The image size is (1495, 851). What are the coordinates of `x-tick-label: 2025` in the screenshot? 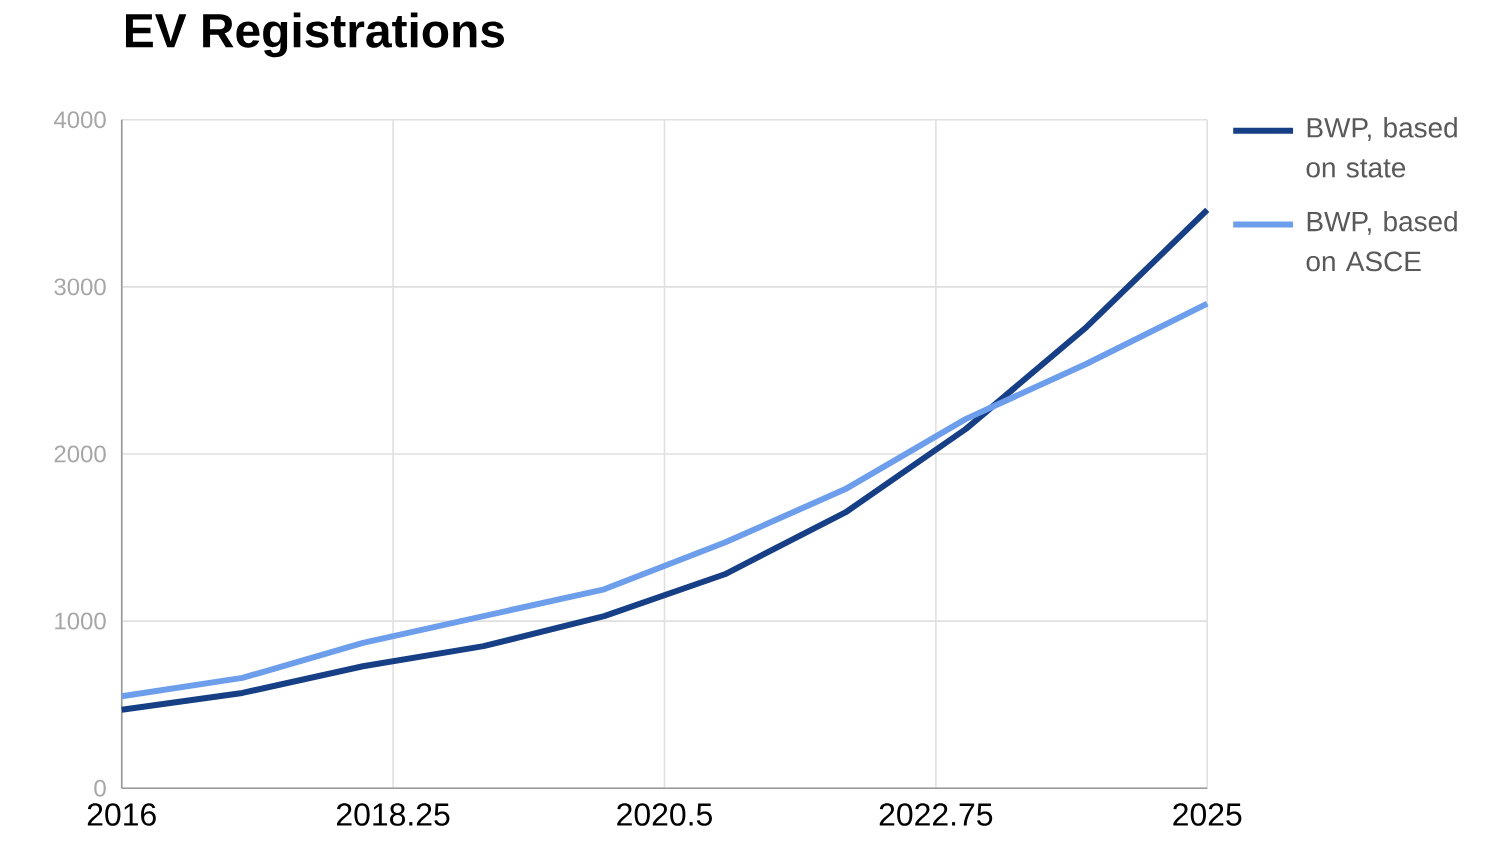 It's located at (1207, 814).